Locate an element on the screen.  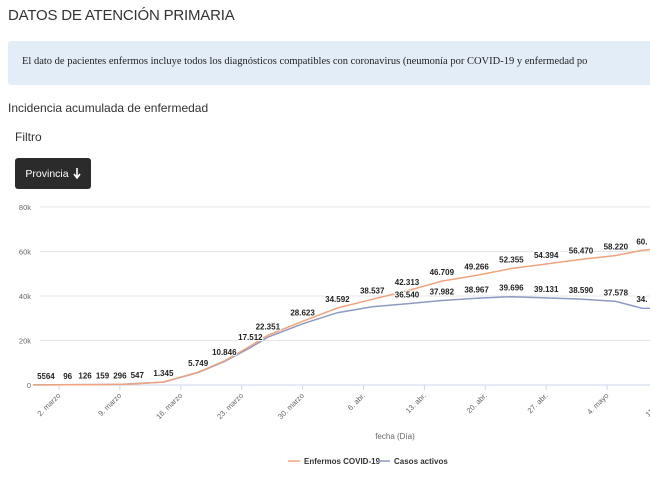
y-tick-label: 80k is located at coordinates (25, 207).